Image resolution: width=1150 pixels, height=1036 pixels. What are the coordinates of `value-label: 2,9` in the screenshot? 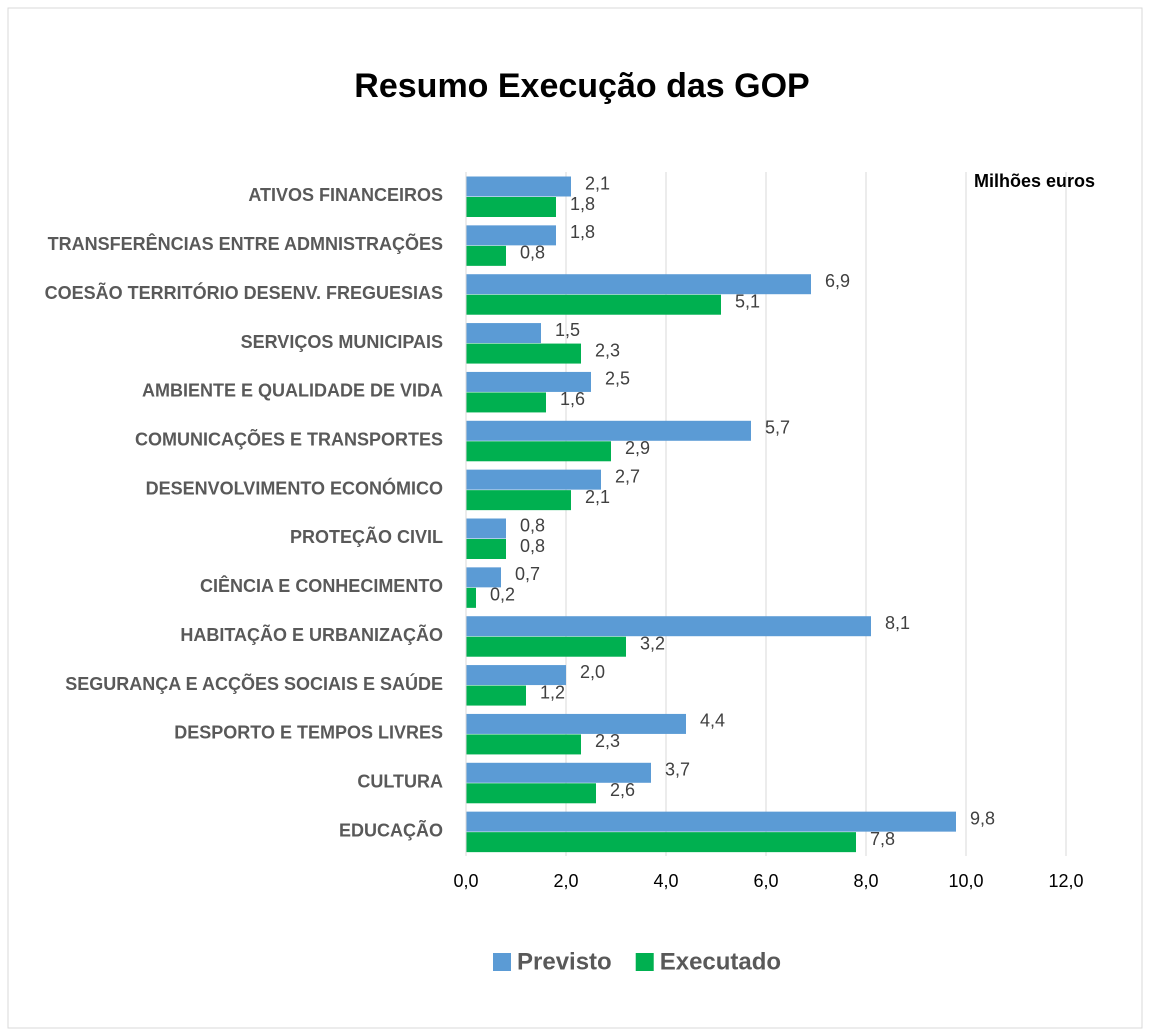 It's located at (637, 448).